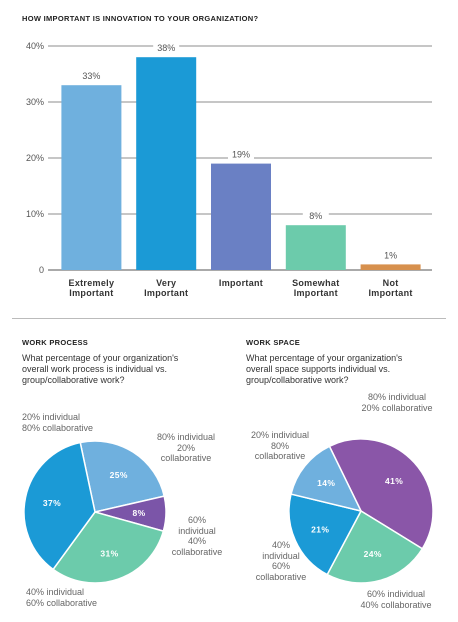 The image size is (458, 622). I want to click on ws-label-14-line1: 20% individual, so click(280, 435).